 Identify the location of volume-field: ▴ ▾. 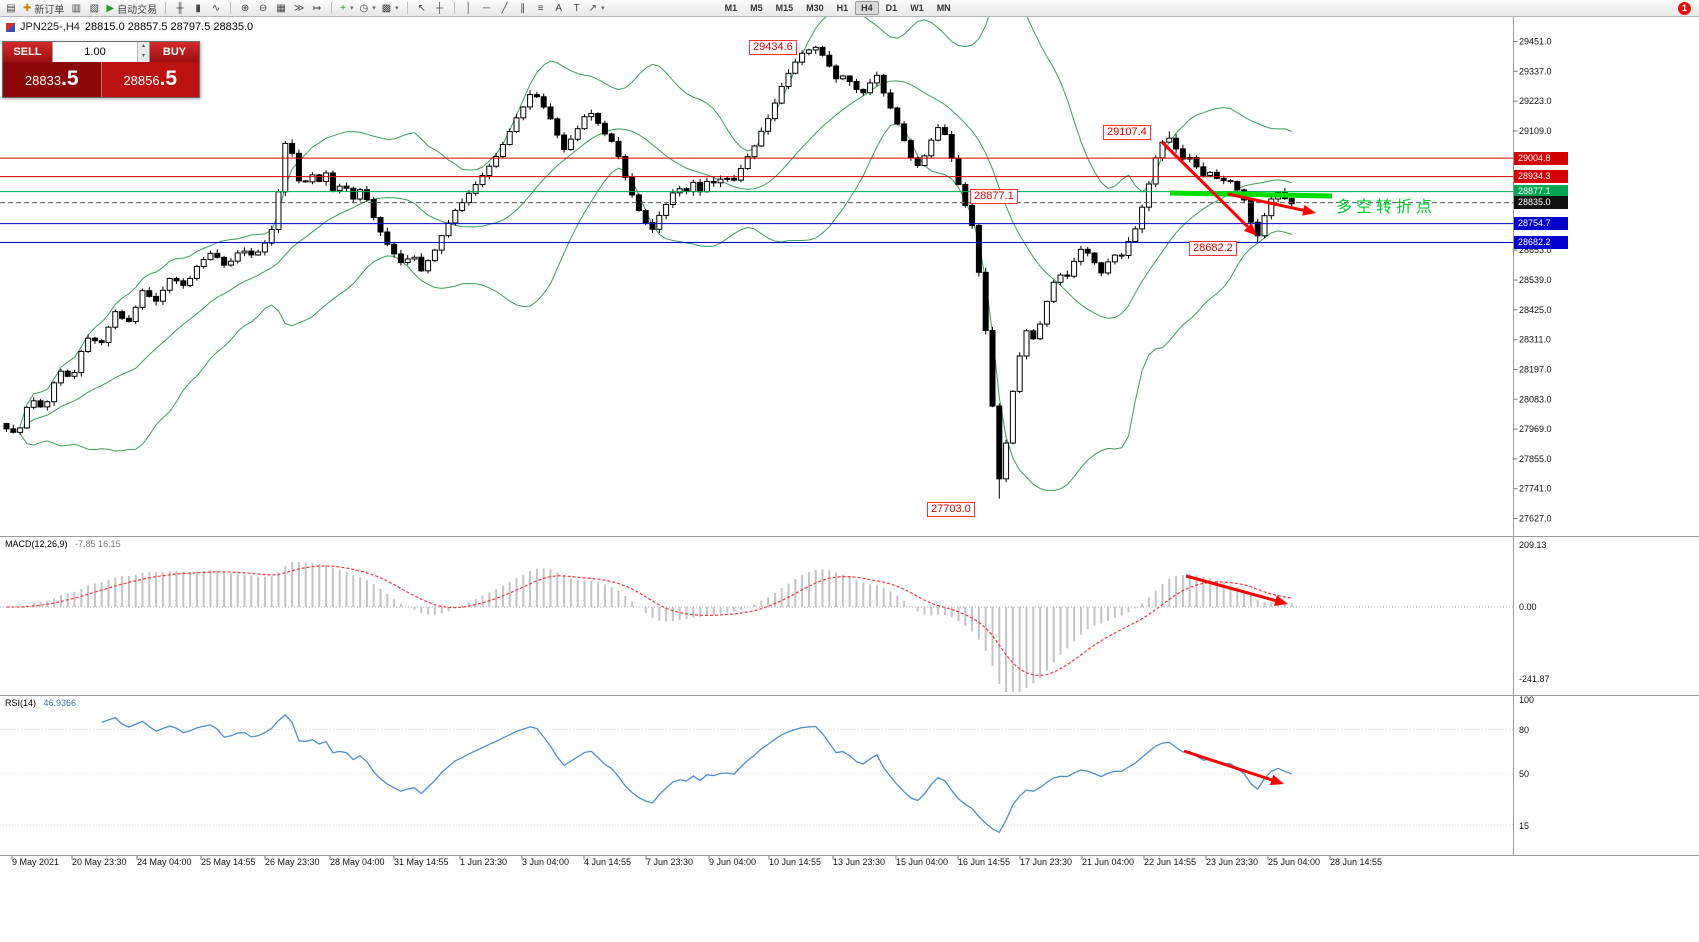
(101, 52).